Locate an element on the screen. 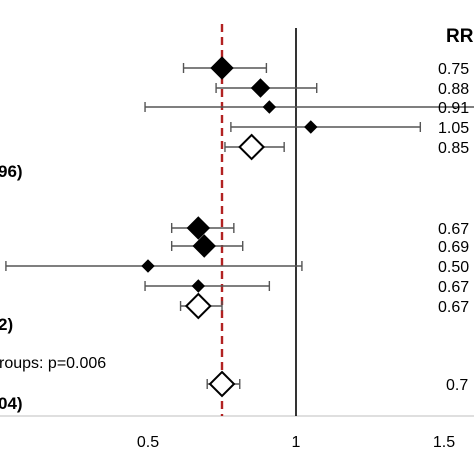 This screenshot has width=474, height=474. forest-row: 0.85 is located at coordinates (346, 147).